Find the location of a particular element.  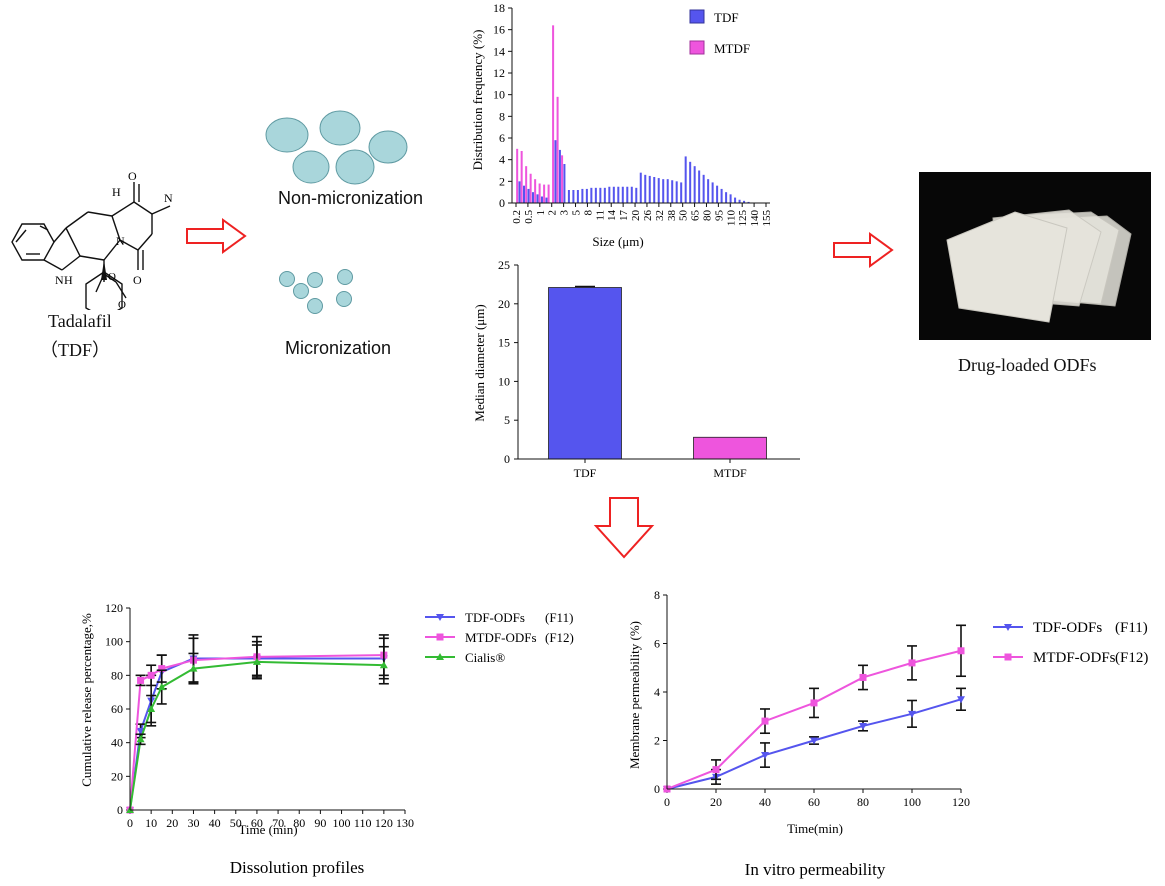

y-tick-label: 16 is located at coordinates (499, 30).